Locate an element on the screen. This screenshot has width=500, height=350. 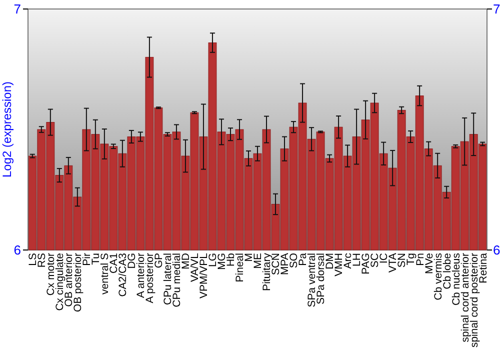
x-tick-label: DG is located at coordinates (132, 261).